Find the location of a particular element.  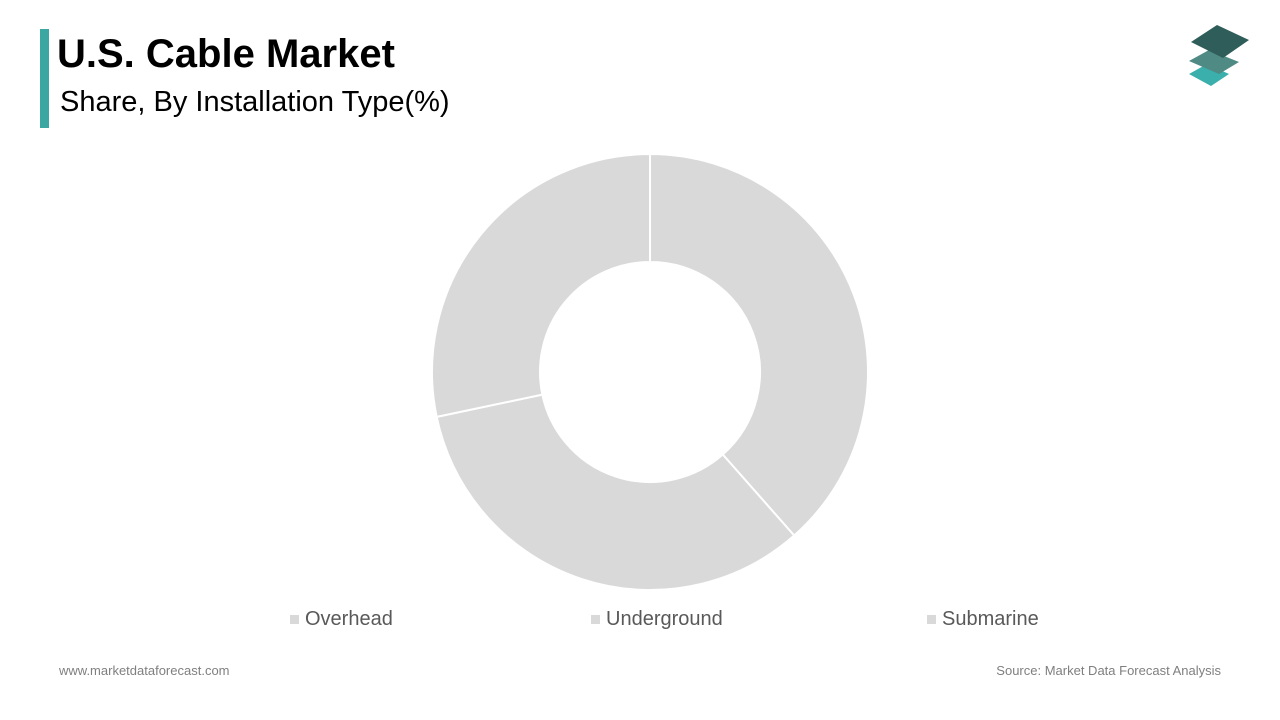

legend-item-overhead: Overhead is located at coordinates (341, 619).